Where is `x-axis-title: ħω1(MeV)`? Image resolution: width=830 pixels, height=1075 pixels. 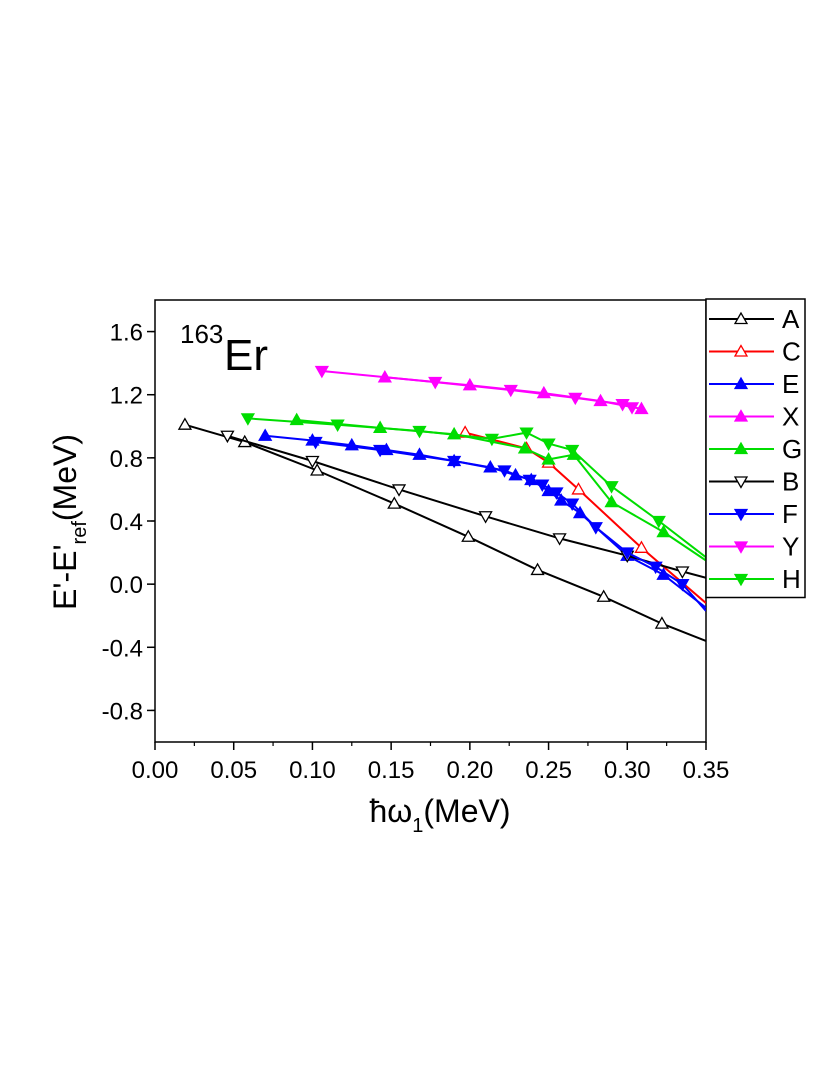 x-axis-title: ħω1(MeV) is located at coordinates (439, 815).